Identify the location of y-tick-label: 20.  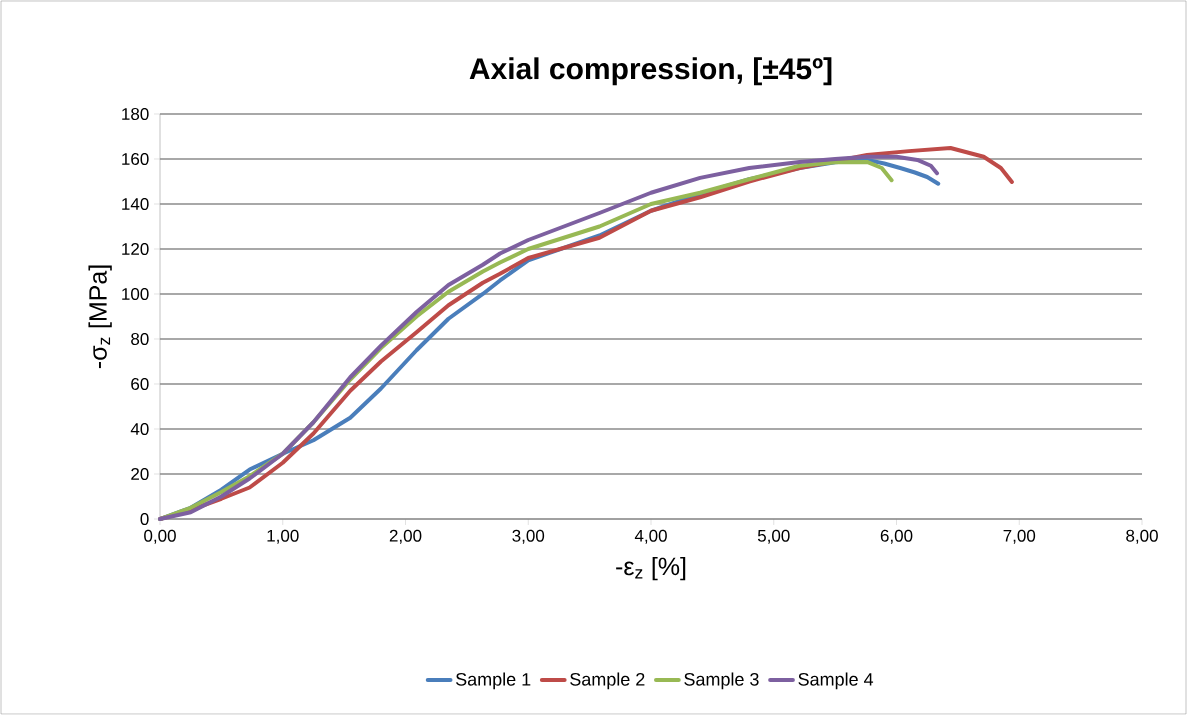
(140, 474).